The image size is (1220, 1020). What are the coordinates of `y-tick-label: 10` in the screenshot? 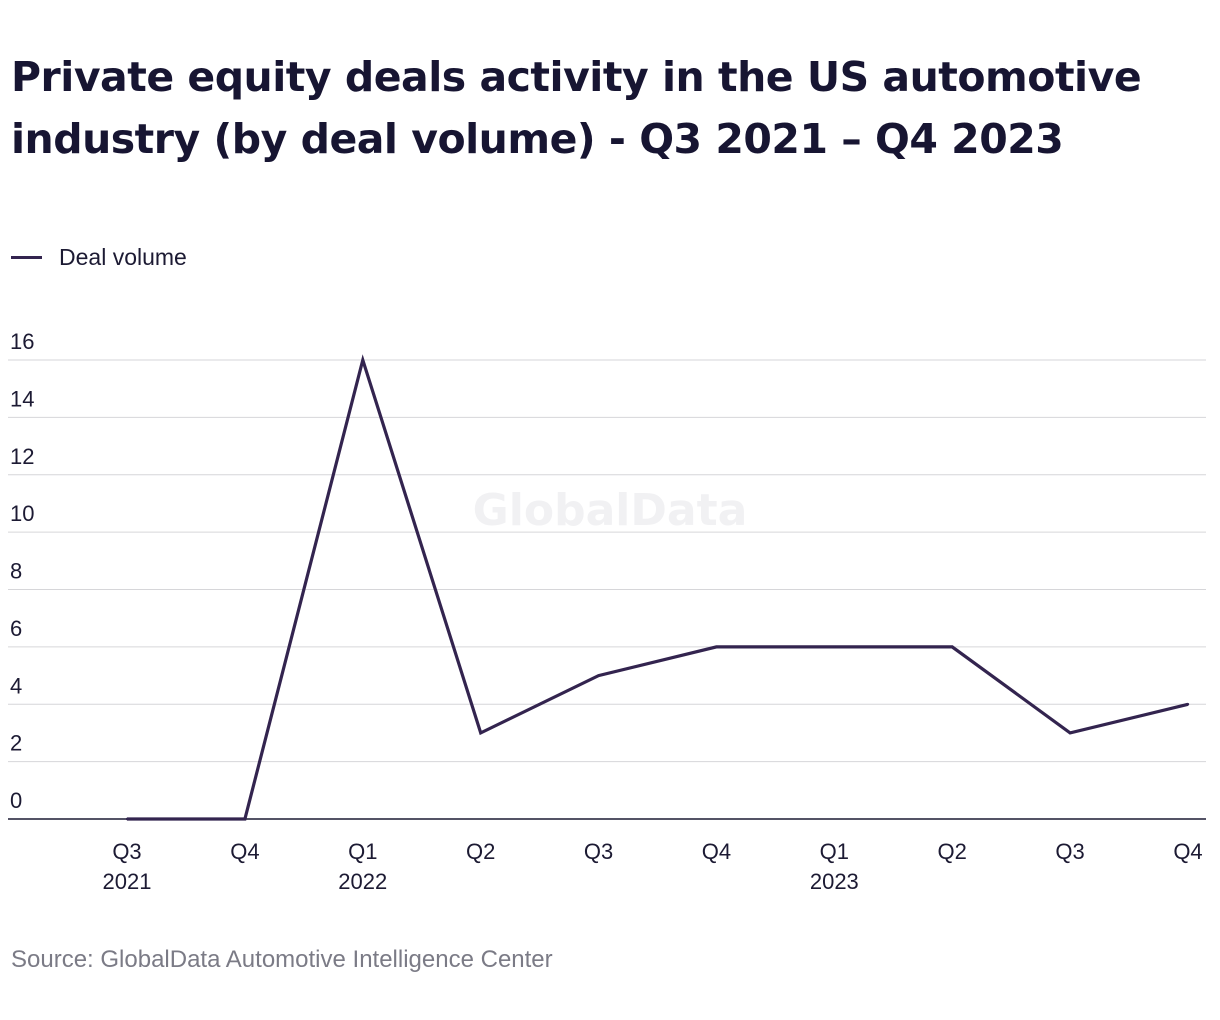 It's located at (22, 513).